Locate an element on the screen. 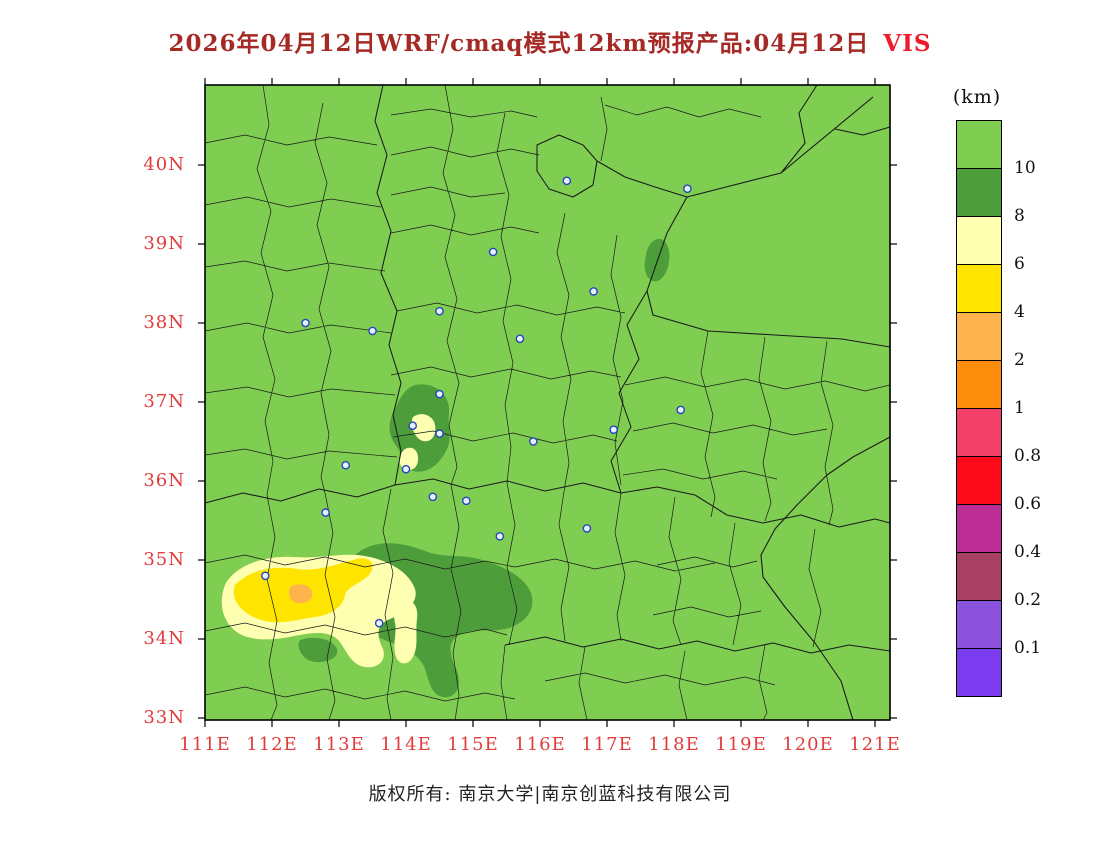  lon-axis-label: 112E is located at coordinates (272, 744).